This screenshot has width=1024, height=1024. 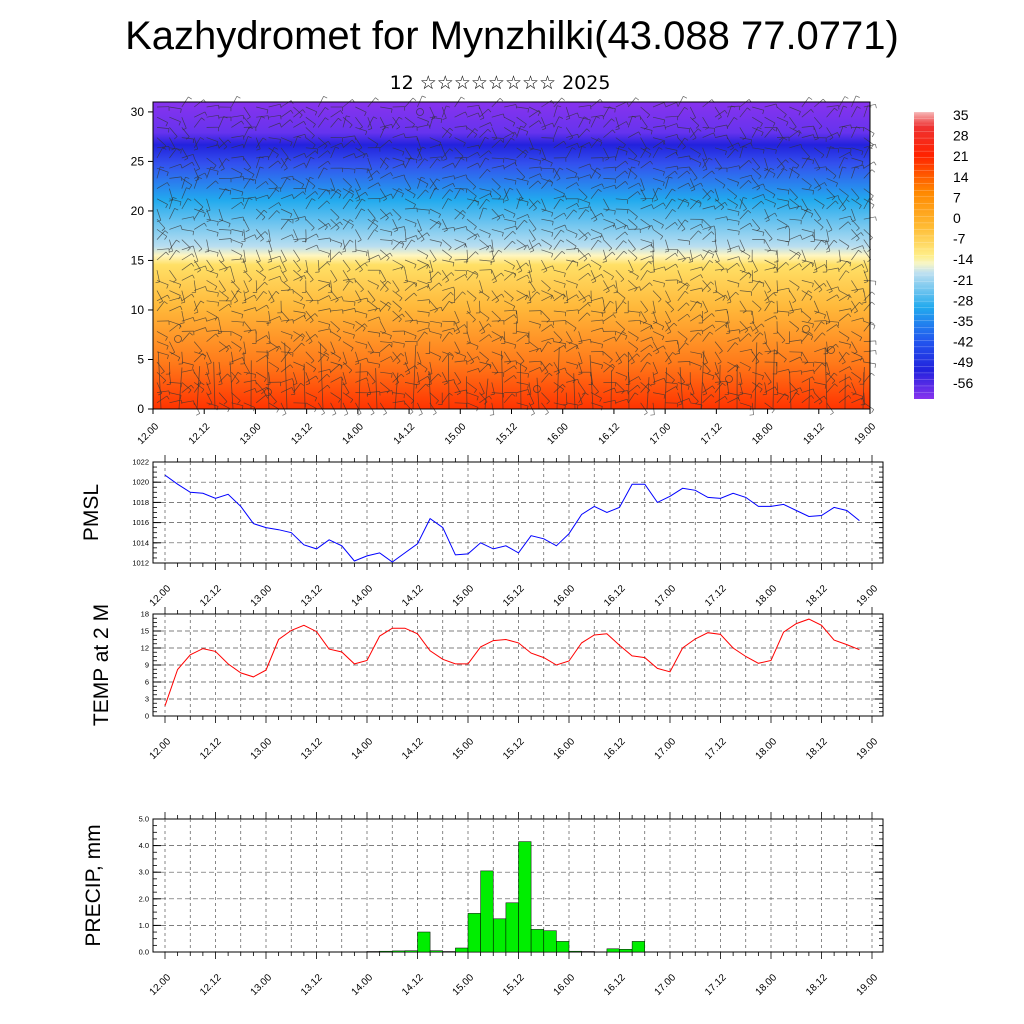 I want to click on colorbar-label: 21, so click(x=961, y=156).